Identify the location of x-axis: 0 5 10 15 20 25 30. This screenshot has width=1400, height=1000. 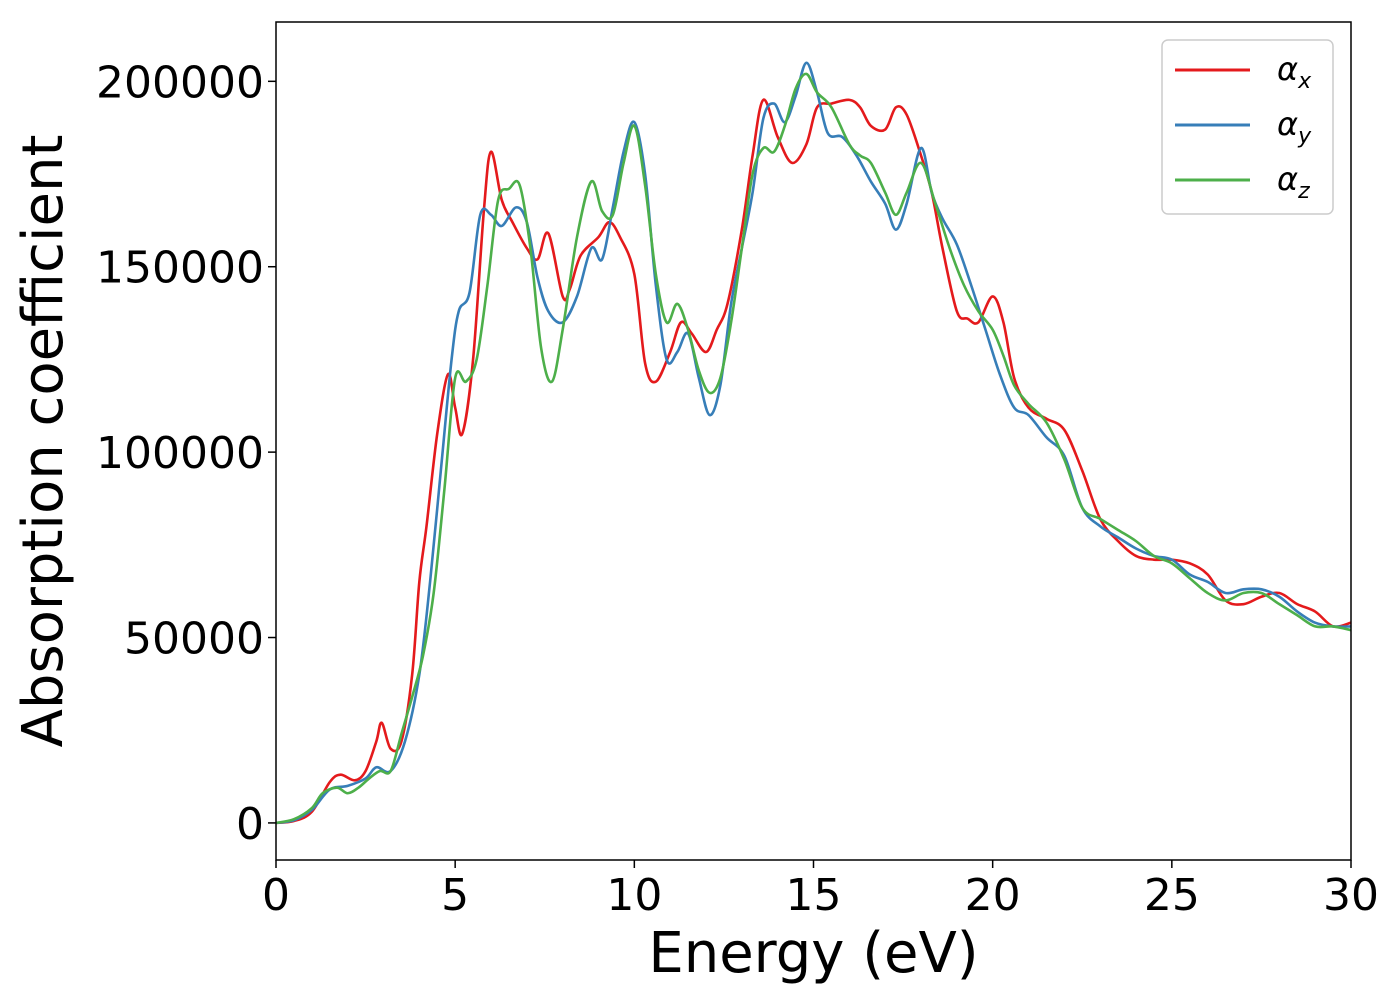
(820, 890).